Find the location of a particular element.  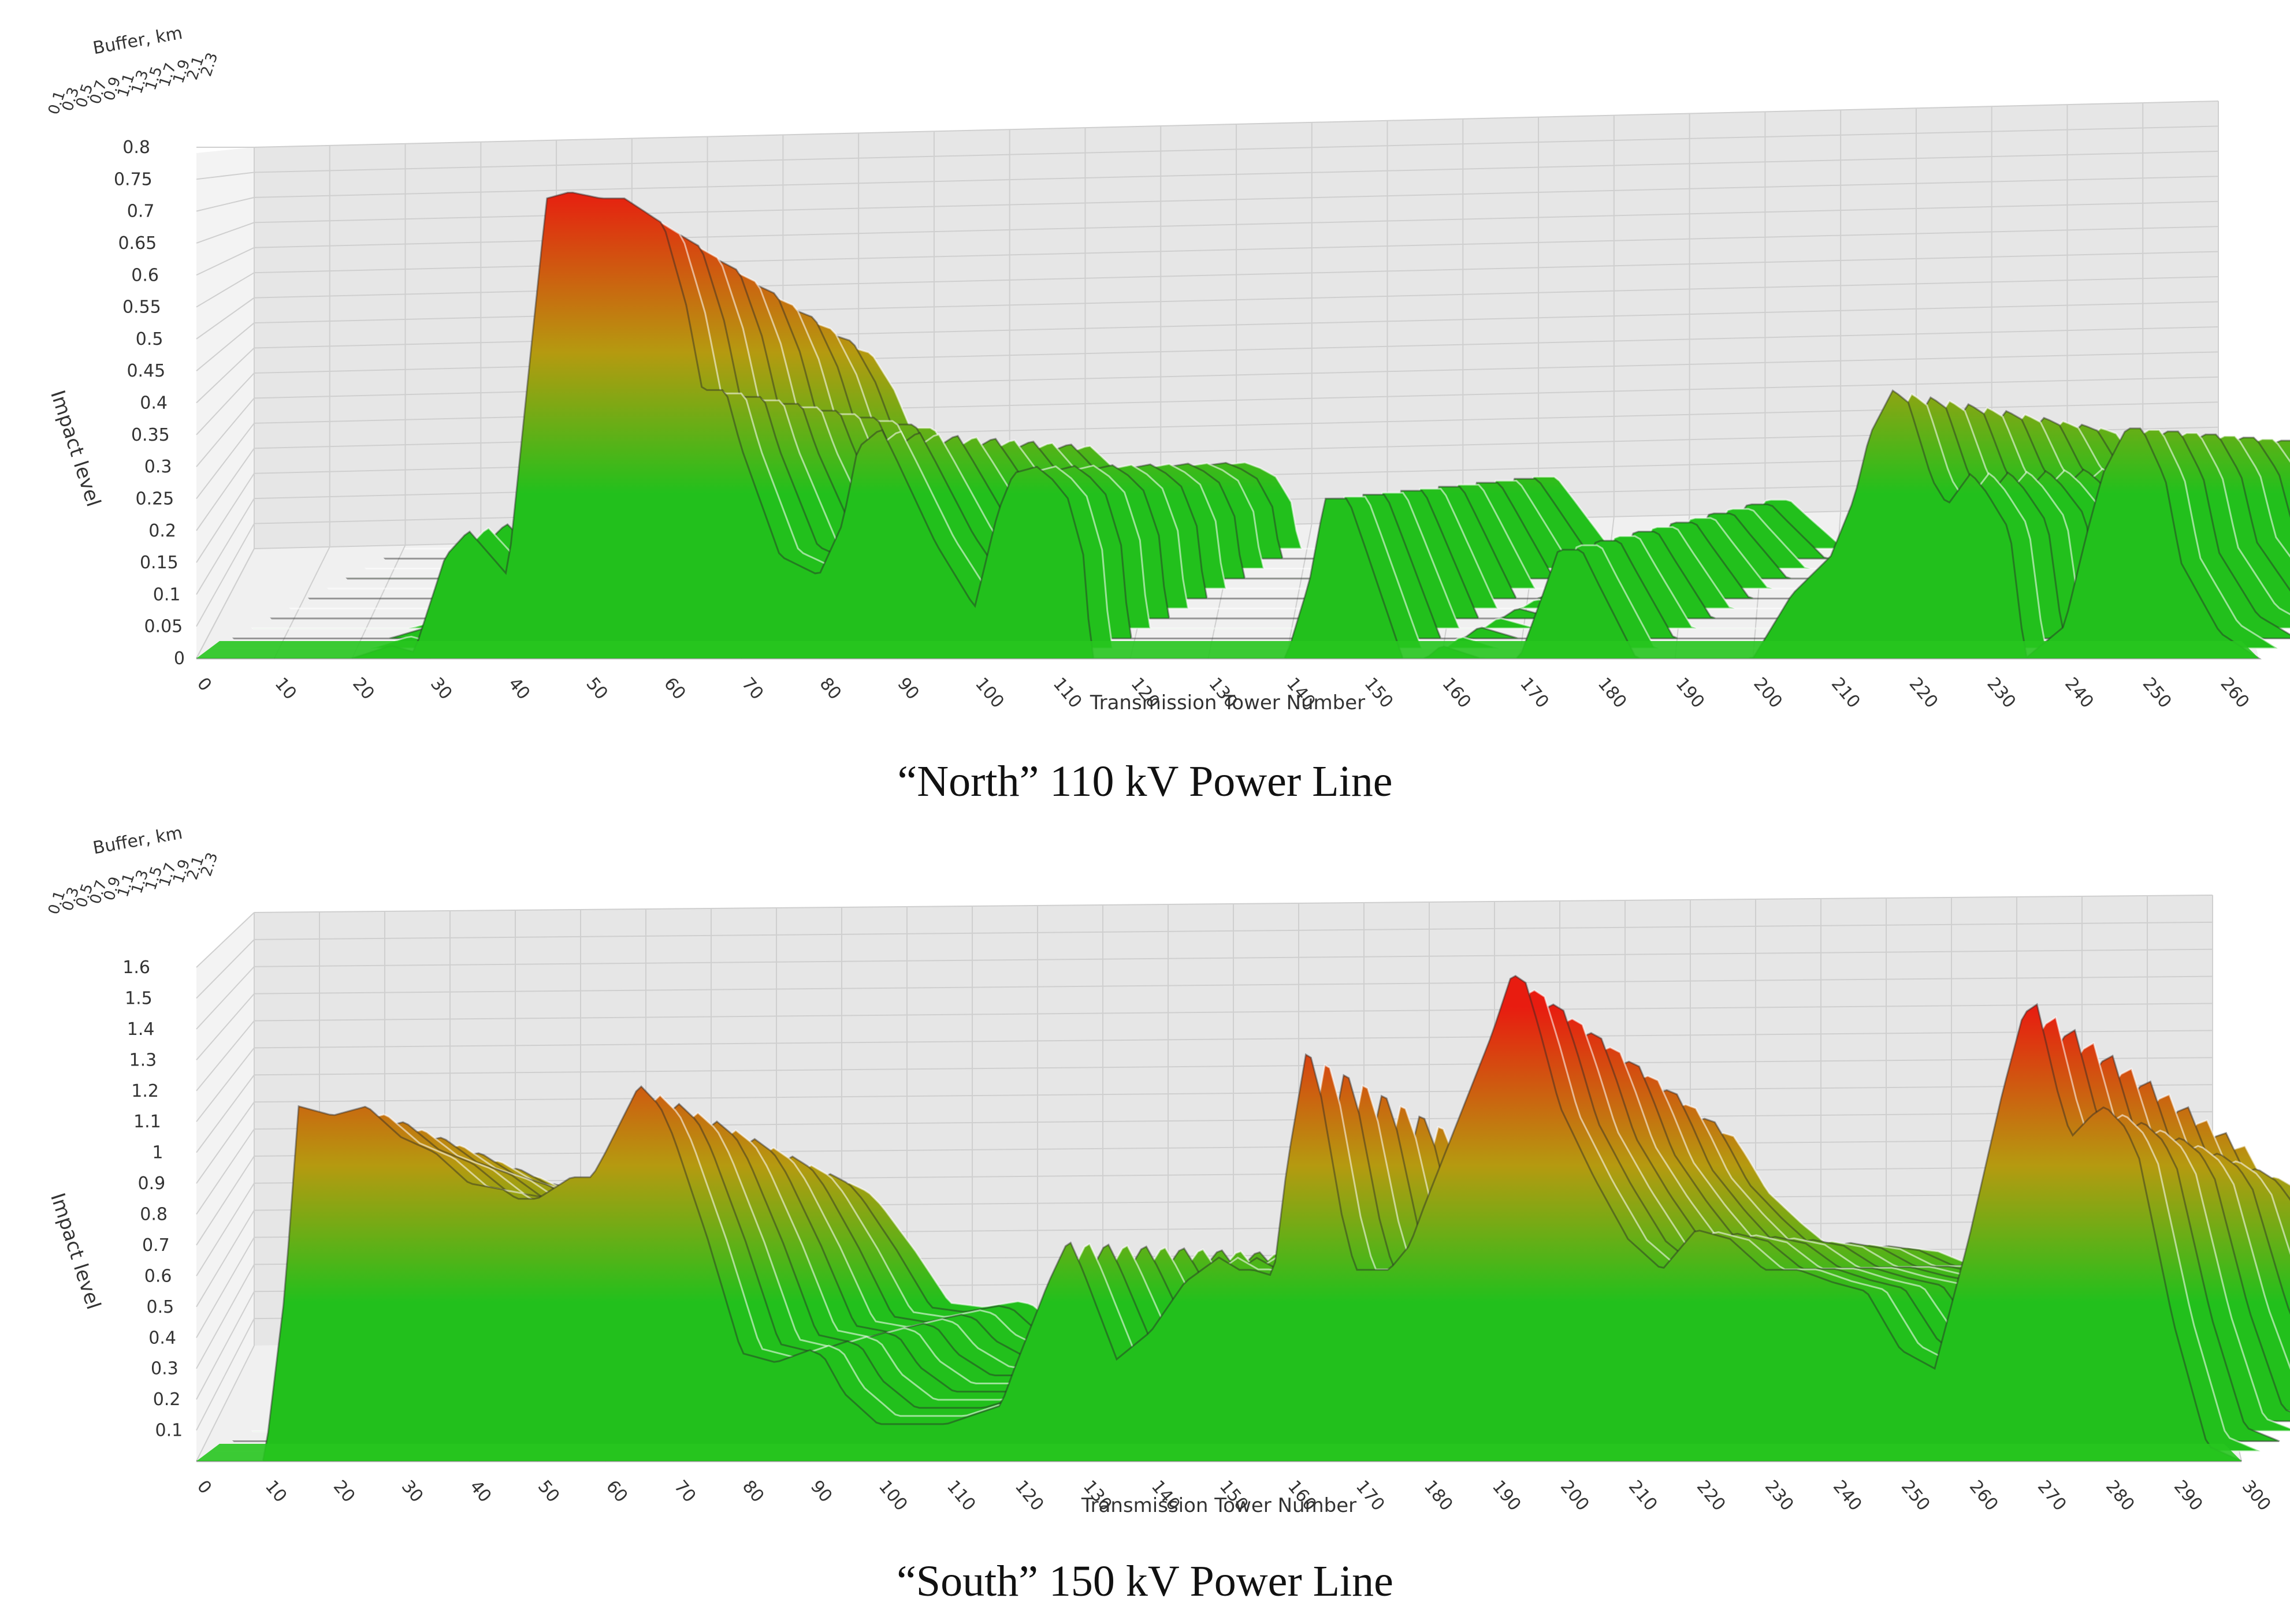

y-tick-label: 0.75 is located at coordinates (133, 179).